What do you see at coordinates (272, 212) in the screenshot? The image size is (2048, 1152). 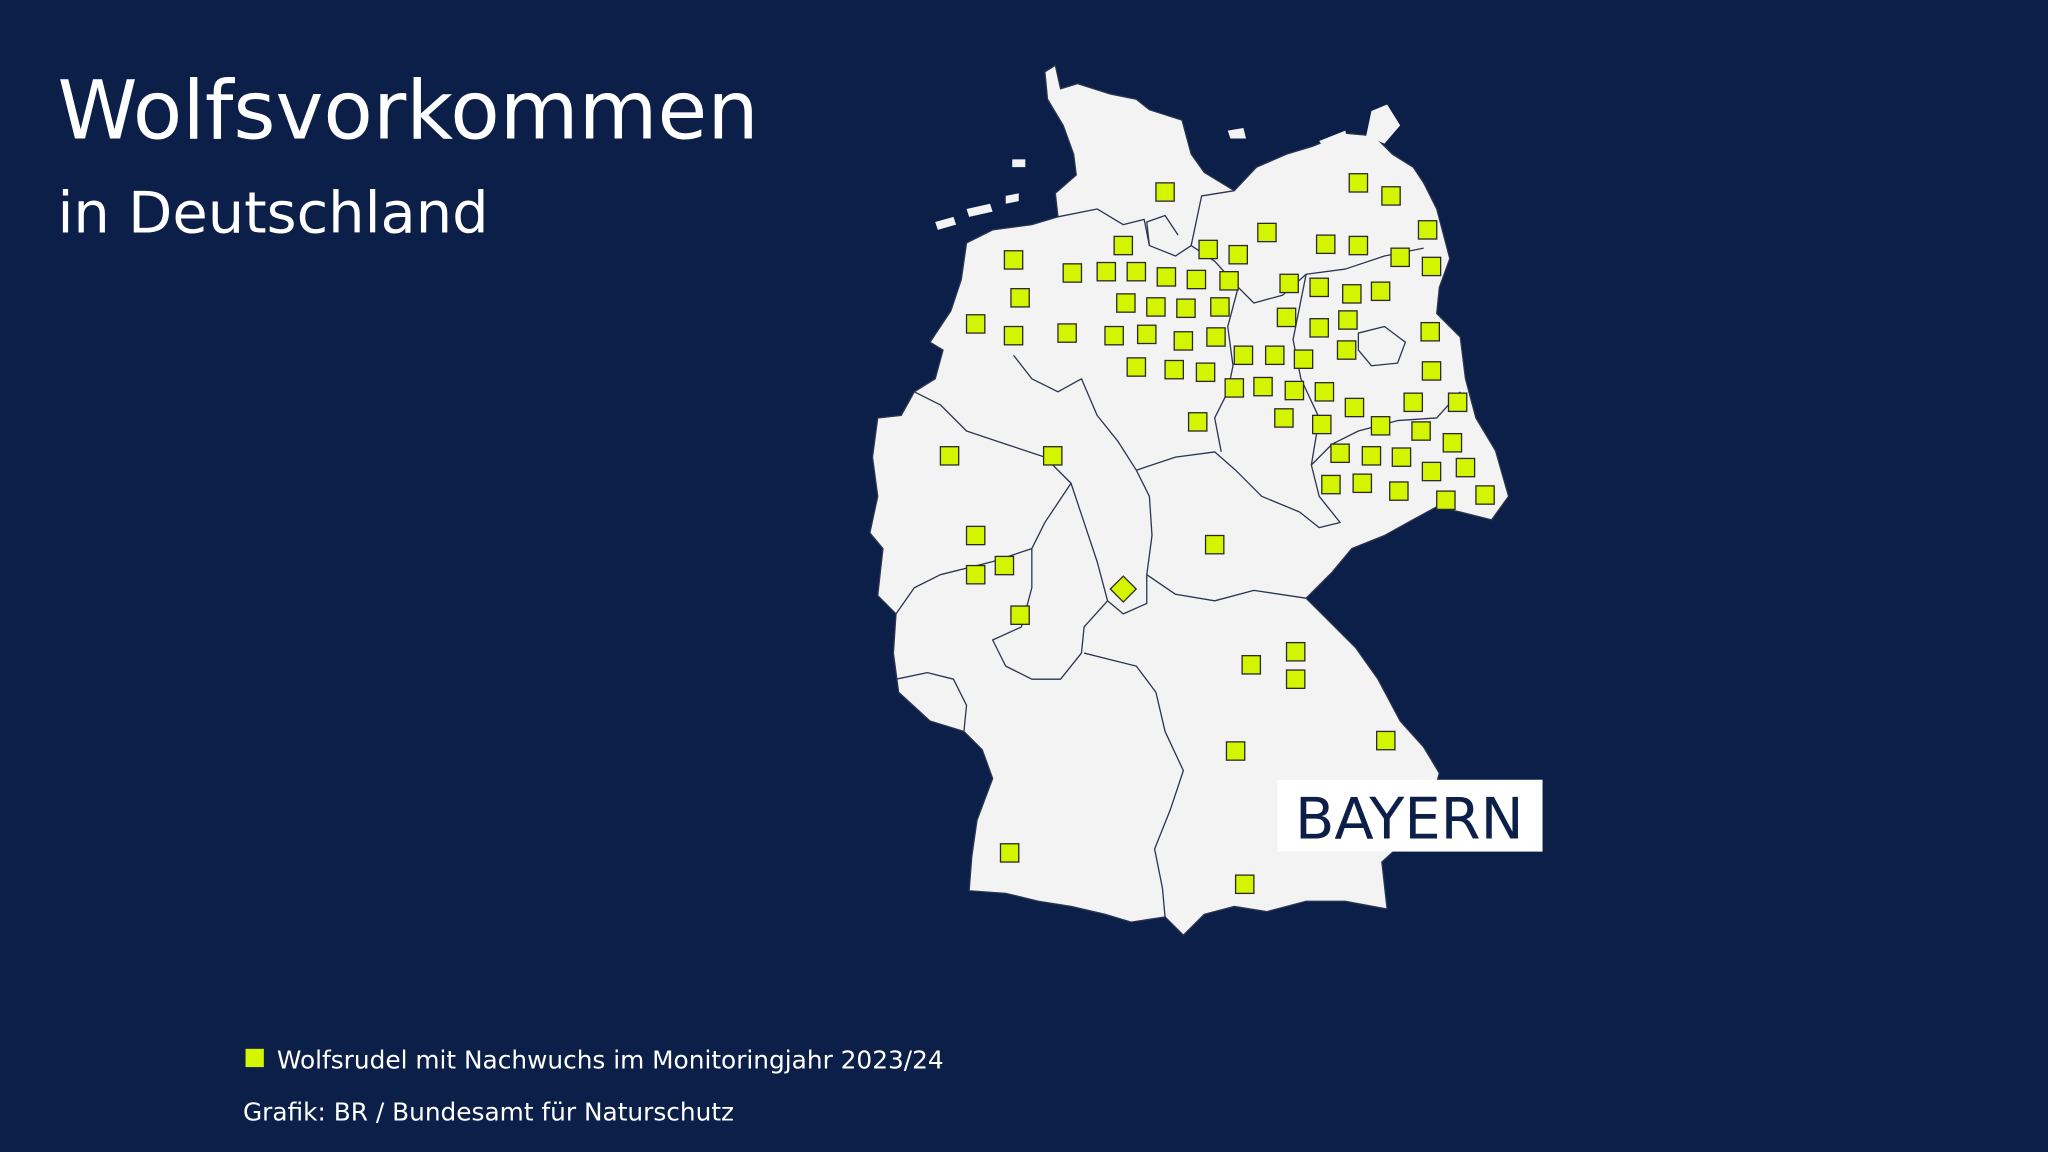 I see `subtitle: in Deutschland` at bounding box center [272, 212].